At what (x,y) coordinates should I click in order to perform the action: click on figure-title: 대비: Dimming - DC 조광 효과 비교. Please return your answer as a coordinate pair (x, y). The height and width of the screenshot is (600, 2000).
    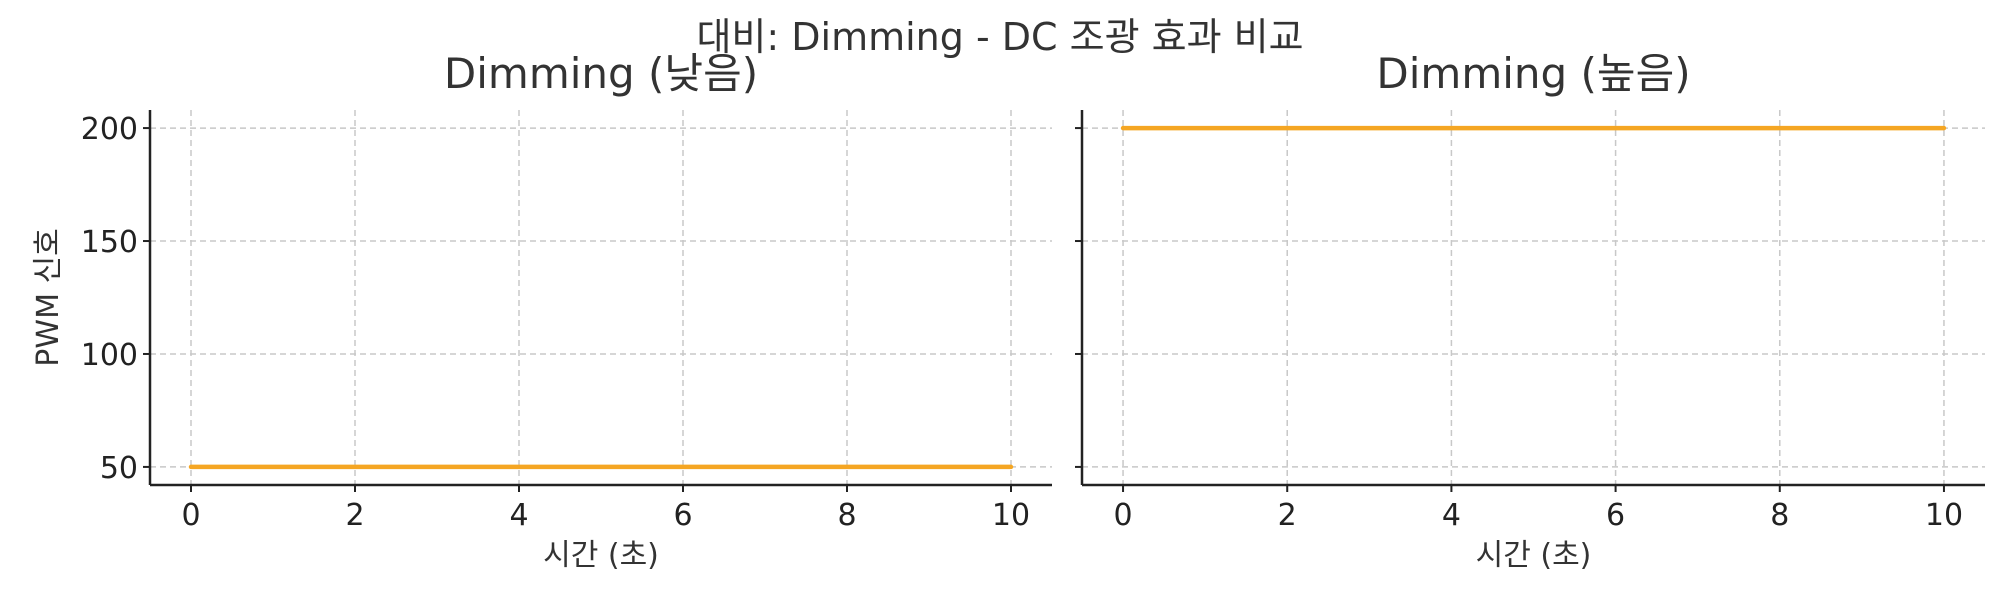
    Looking at the image, I should click on (1000, 37).